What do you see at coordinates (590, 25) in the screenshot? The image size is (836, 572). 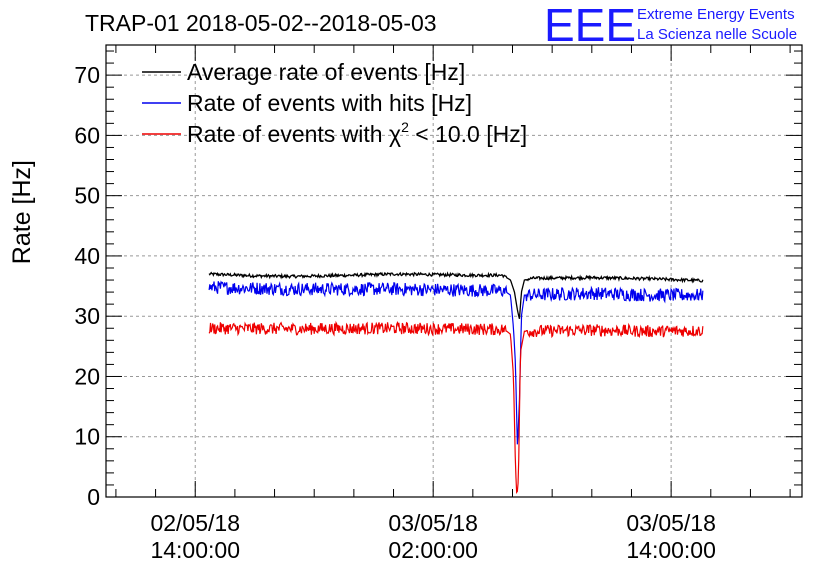 I see `eee-logo-text: EEE` at bounding box center [590, 25].